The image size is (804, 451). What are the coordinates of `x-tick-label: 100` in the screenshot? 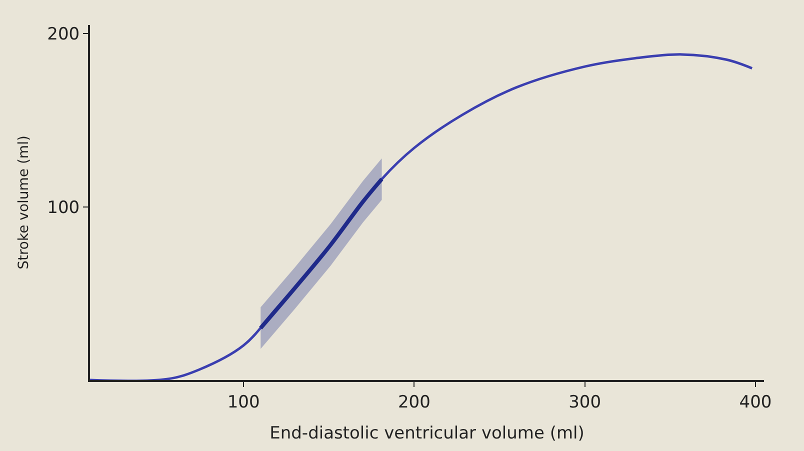 It's located at (243, 402).